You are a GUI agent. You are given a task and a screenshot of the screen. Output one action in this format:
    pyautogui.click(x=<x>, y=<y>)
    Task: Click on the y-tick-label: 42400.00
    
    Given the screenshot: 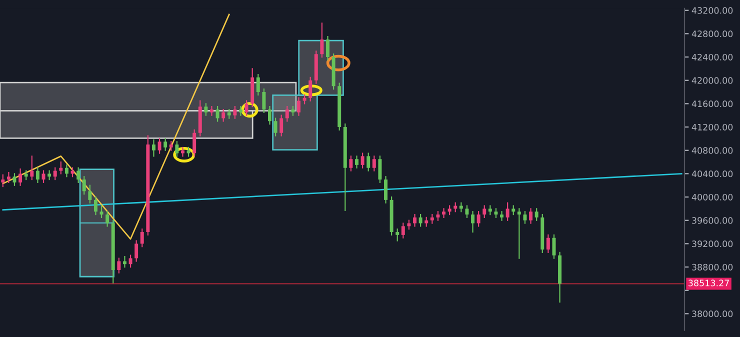 What is the action you would take?
    pyautogui.click(x=712, y=57)
    